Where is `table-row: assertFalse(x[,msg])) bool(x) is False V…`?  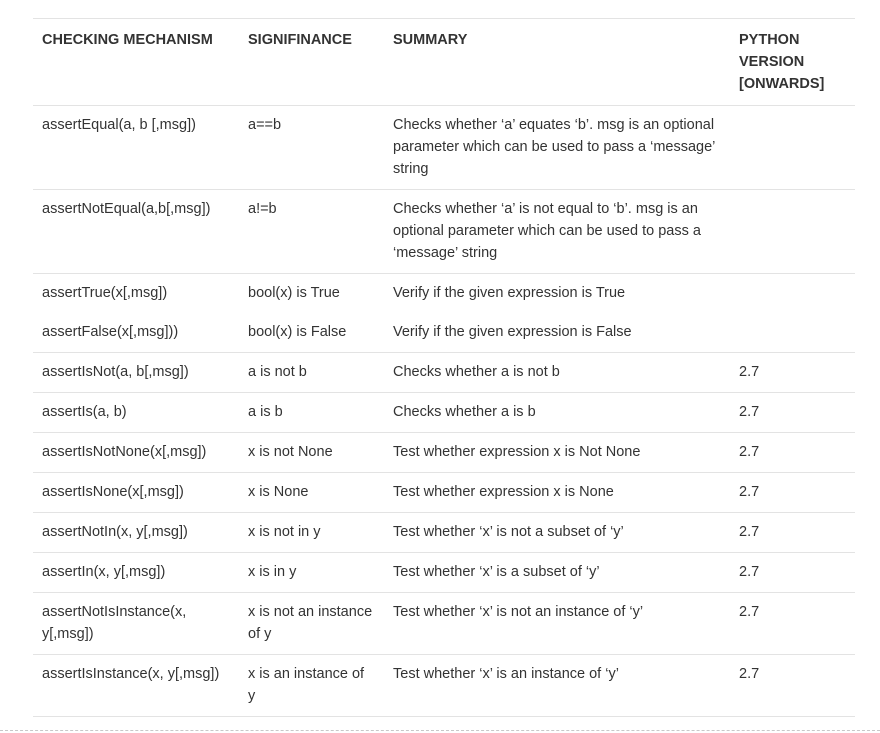 table-row: assertFalse(x[,msg])) bool(x) is False V… is located at coordinates (444, 333).